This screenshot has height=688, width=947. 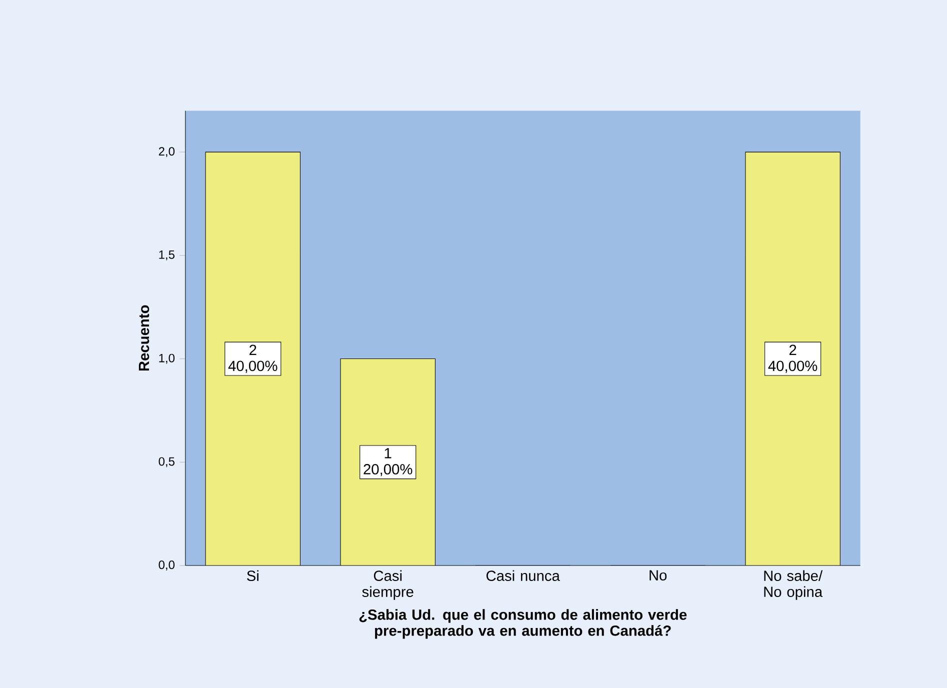 I want to click on y-axis-title: Recuento, so click(x=144, y=337).